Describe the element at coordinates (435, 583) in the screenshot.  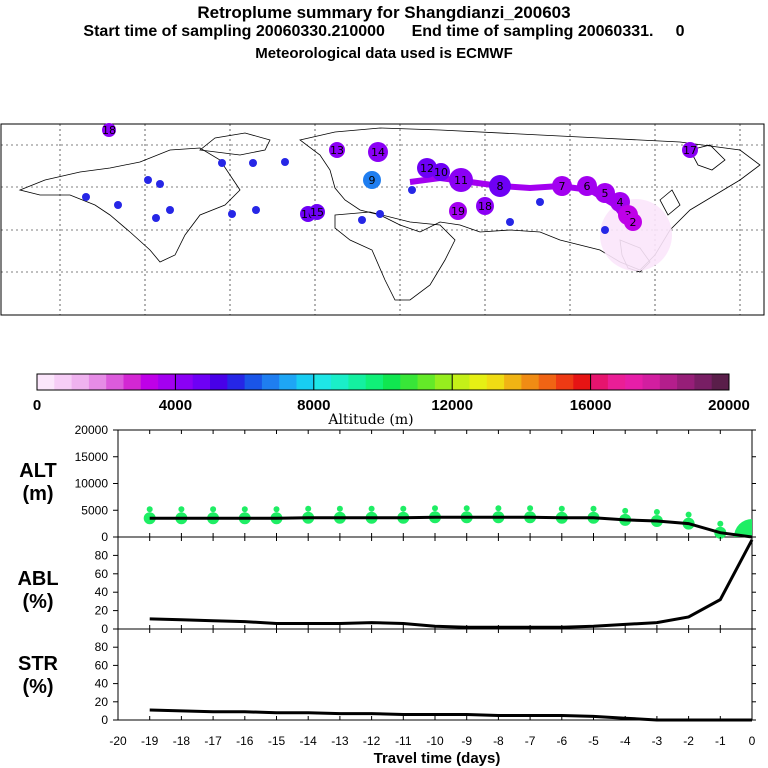
I see `abl-panel-frame` at that location.